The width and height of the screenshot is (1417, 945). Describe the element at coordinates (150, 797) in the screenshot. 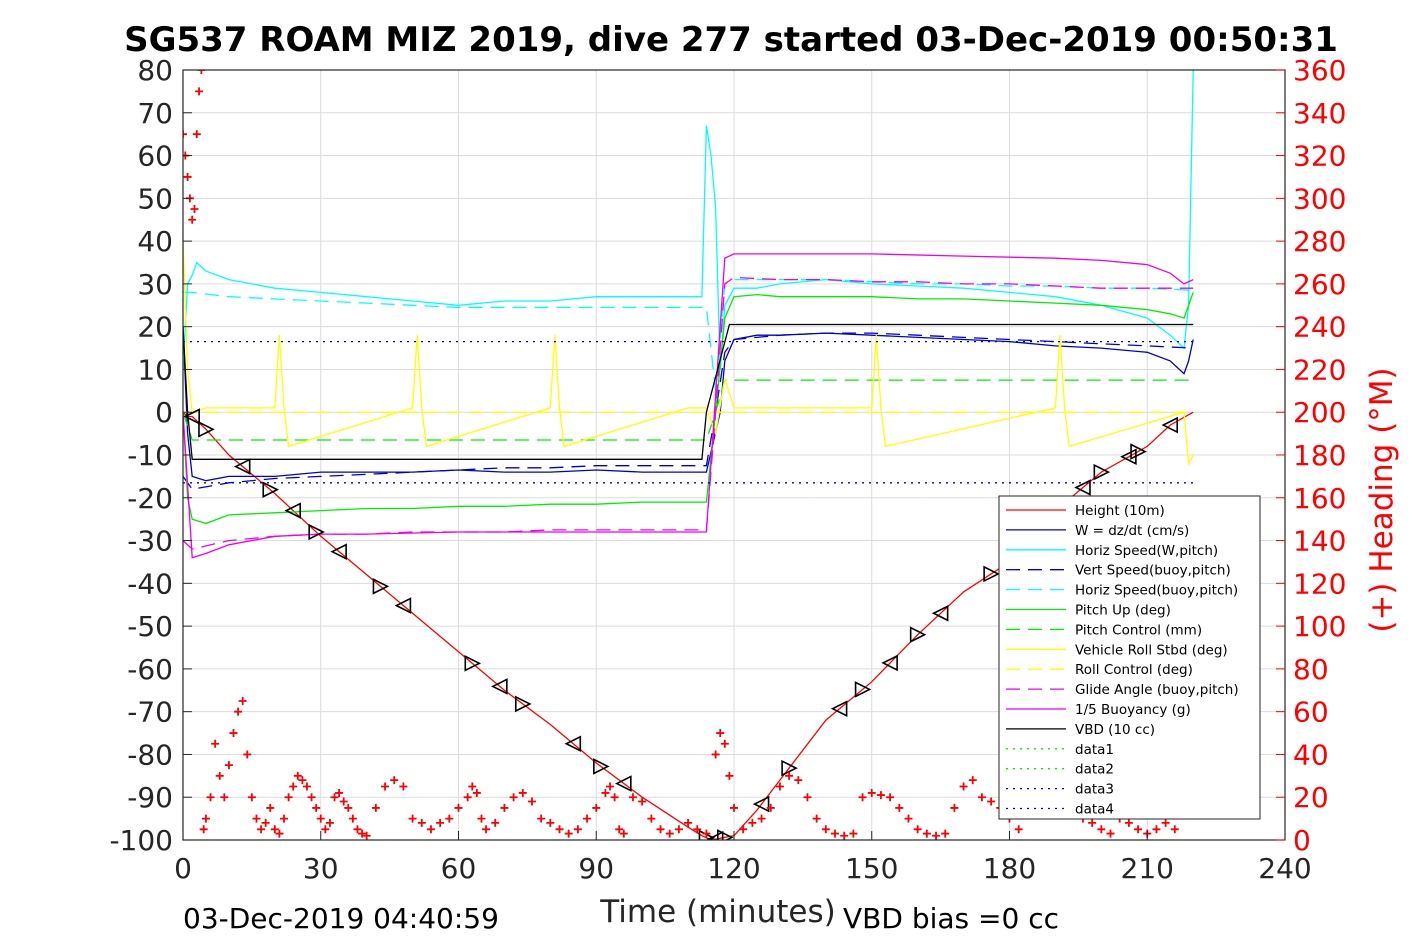

I see `y-tick-label: -90` at that location.